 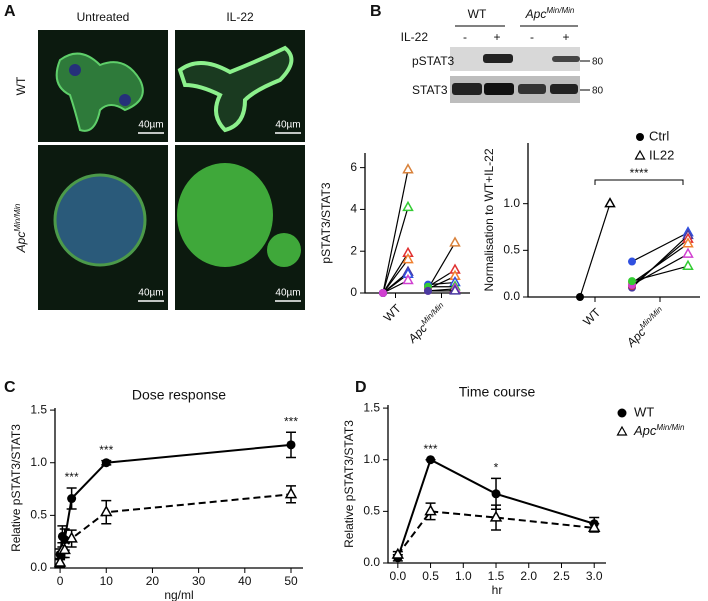 What do you see at coordinates (397, 576) in the screenshot?
I see `x-tick-label: 0.0` at bounding box center [397, 576].